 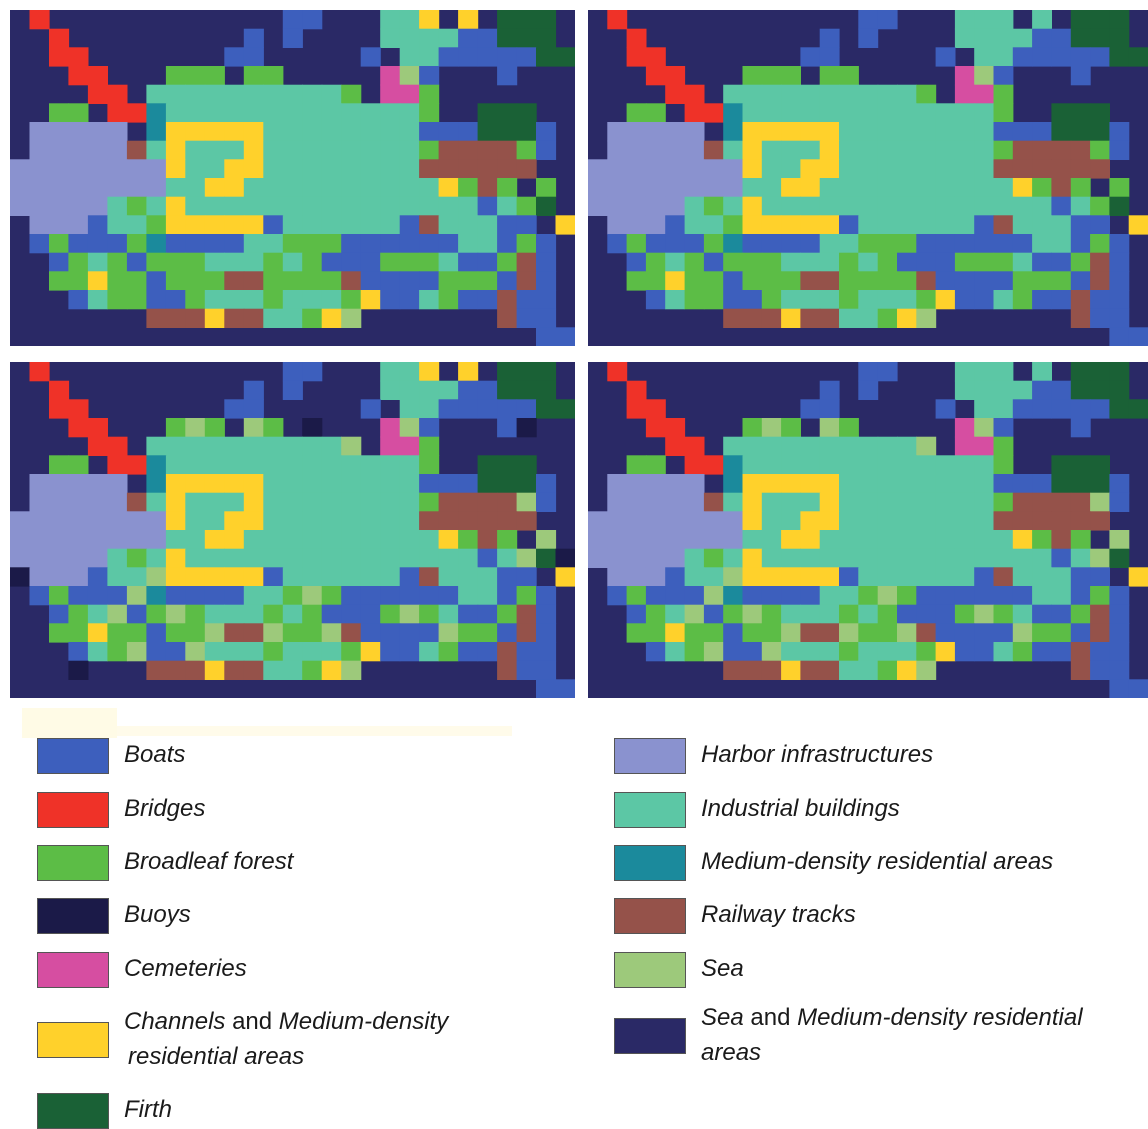 I want to click on legend-label: Sea and Medium-density residential areas, so click(x=911, y=1035).